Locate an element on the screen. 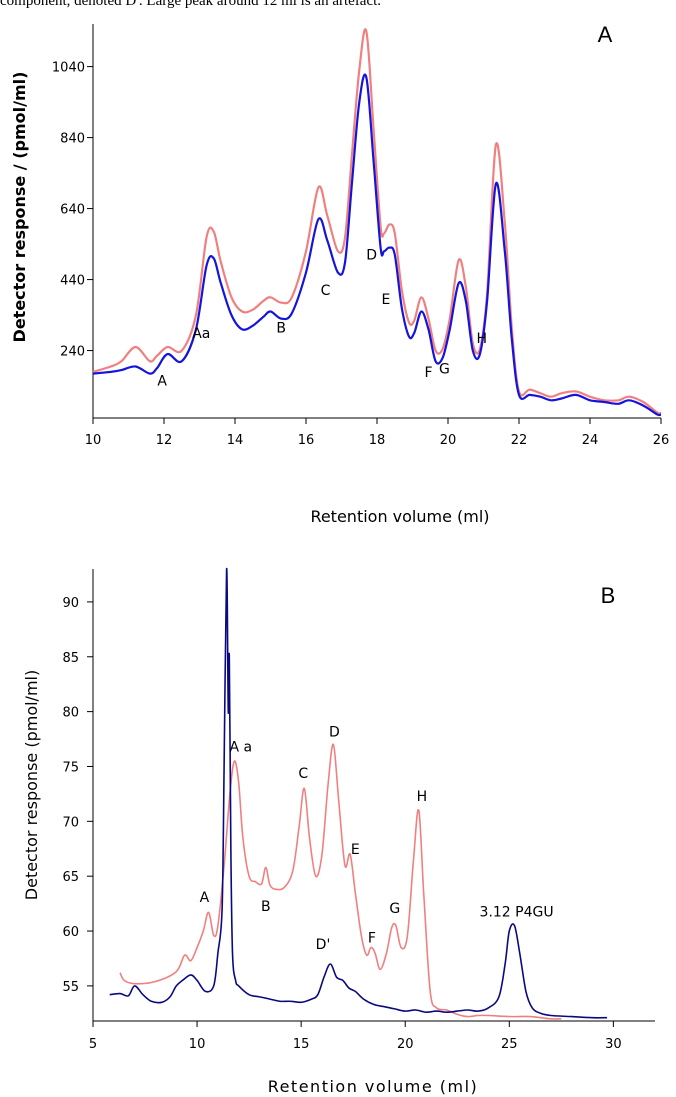 This screenshot has height=1097, width=676. peak-label: 3.12 P4GU is located at coordinates (517, 912).